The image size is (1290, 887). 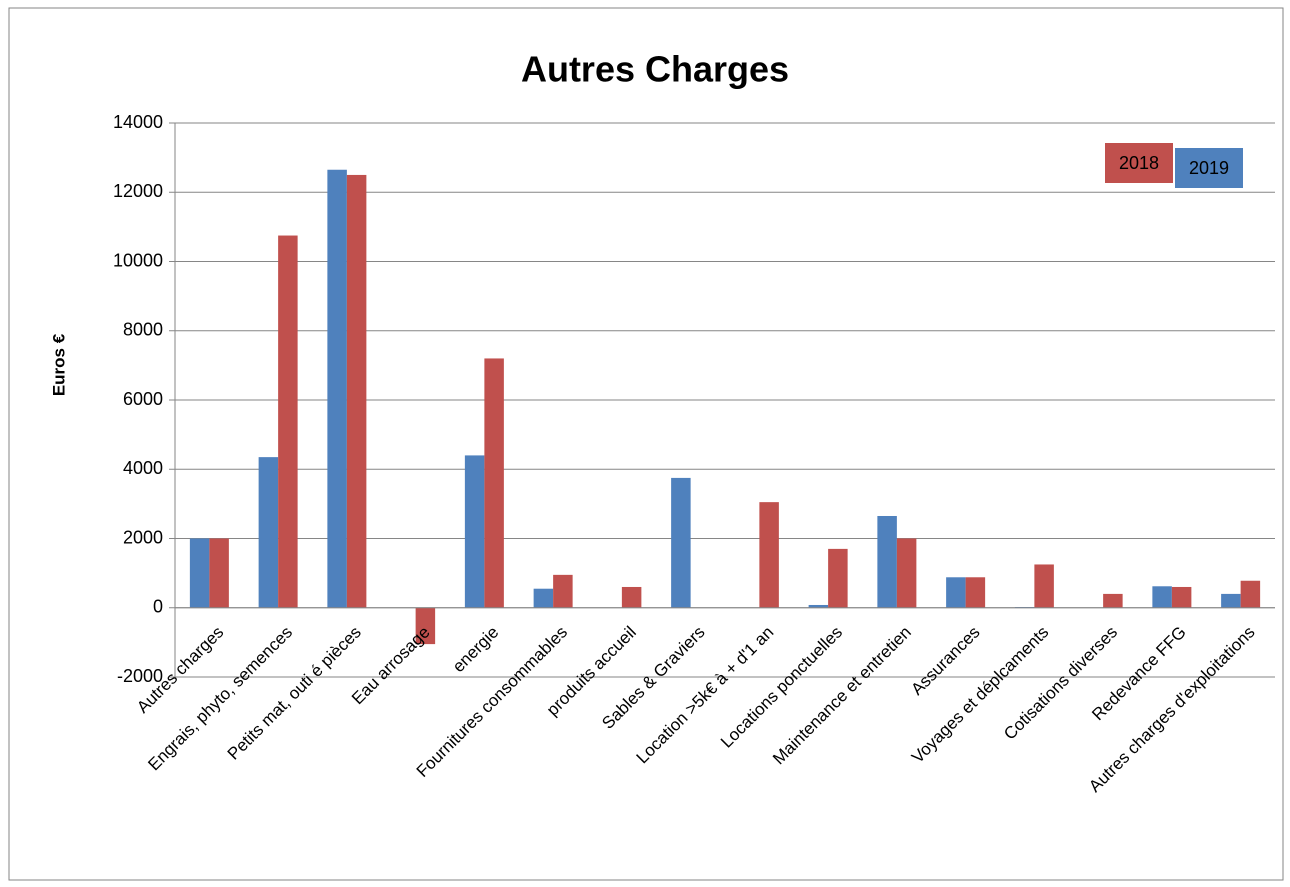 I want to click on y-axis-label: Euros €, so click(x=58, y=364).